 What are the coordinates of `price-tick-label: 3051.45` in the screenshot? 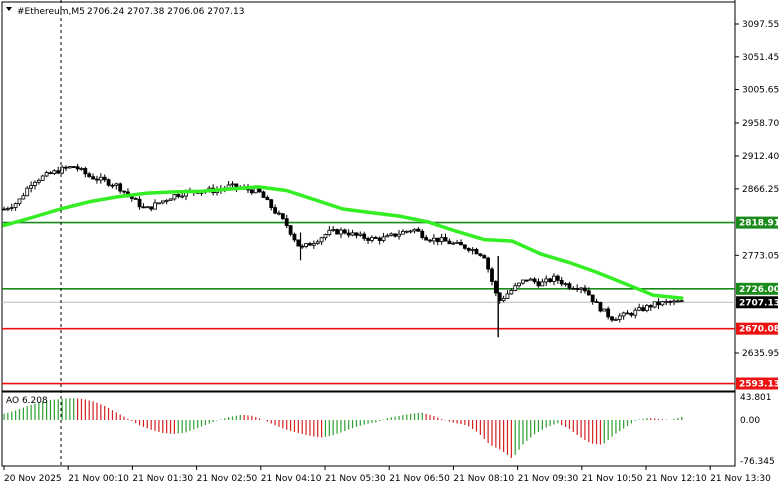 It's located at (760, 58).